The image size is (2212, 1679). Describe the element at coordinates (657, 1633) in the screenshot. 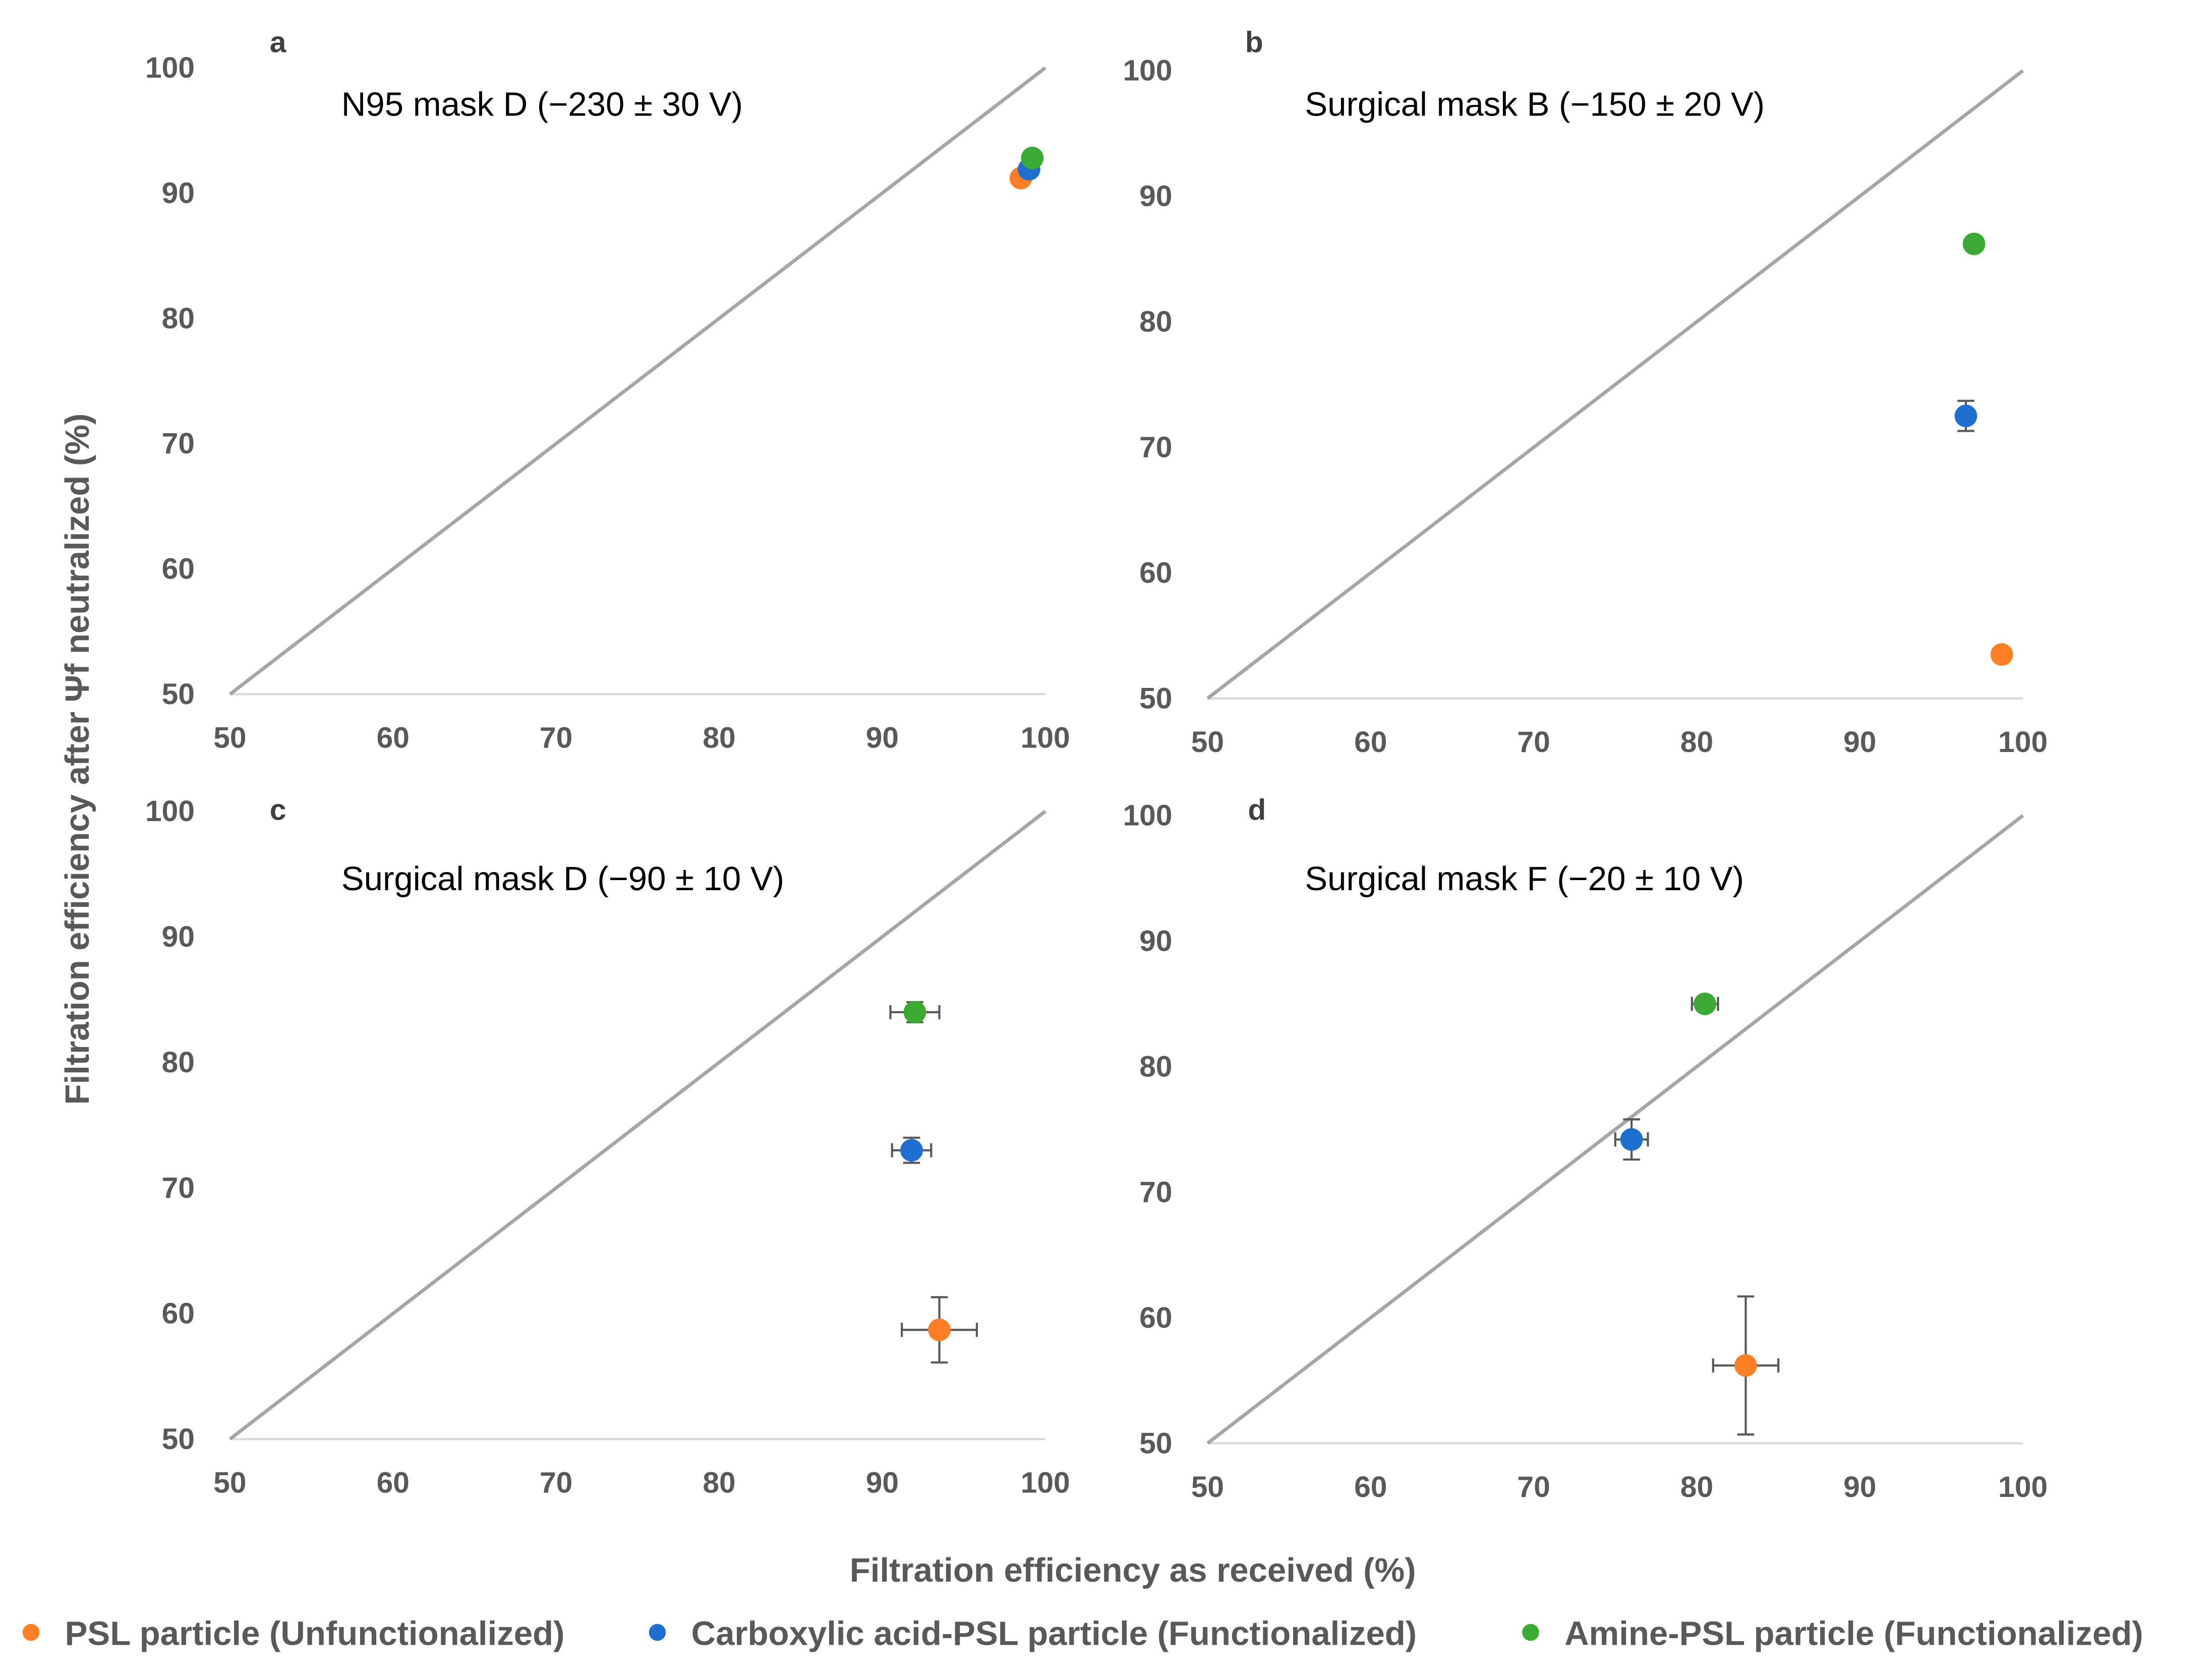

I see `legend-marker-carboxylic` at that location.